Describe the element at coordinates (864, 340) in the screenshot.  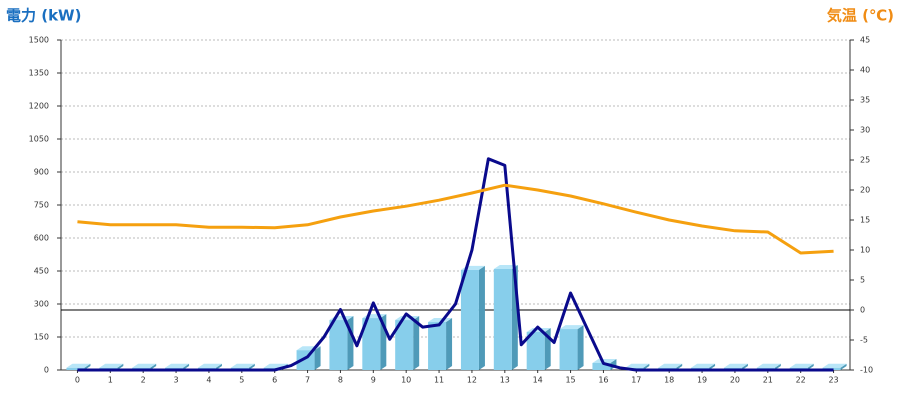
I see `y2-tick-label: -5` at that location.